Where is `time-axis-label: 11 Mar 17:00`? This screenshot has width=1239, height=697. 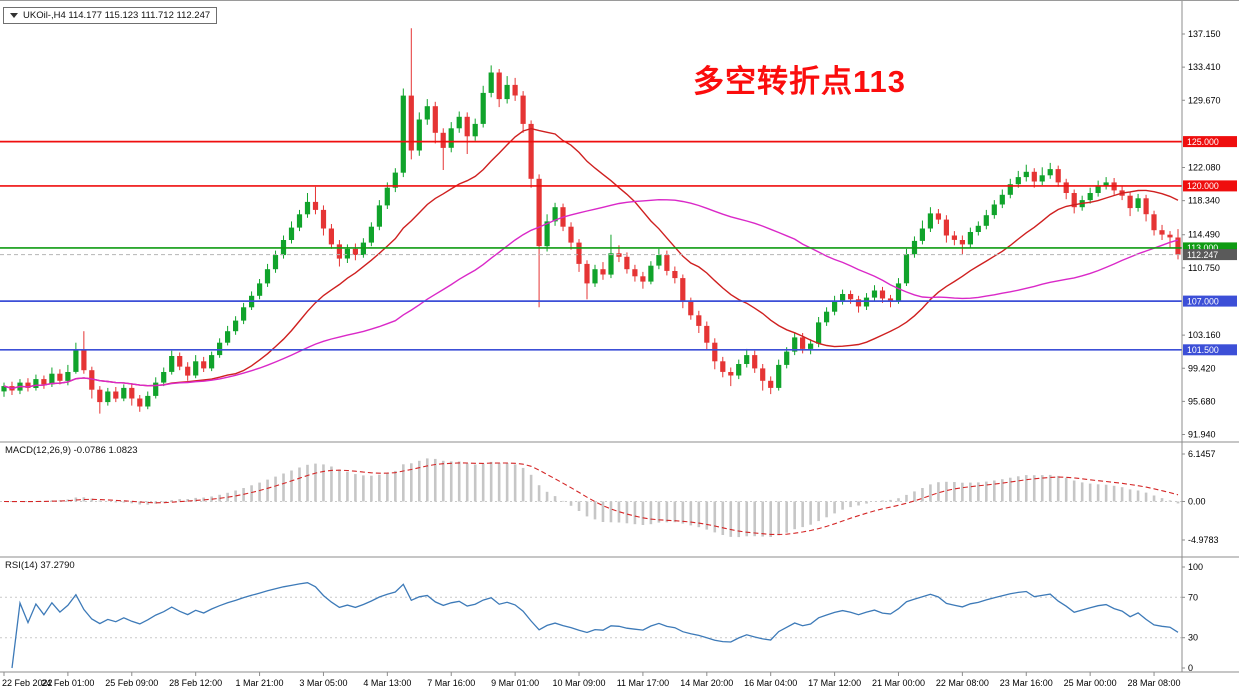
time-axis-label: 11 Mar 17:00 is located at coordinates (643, 683).